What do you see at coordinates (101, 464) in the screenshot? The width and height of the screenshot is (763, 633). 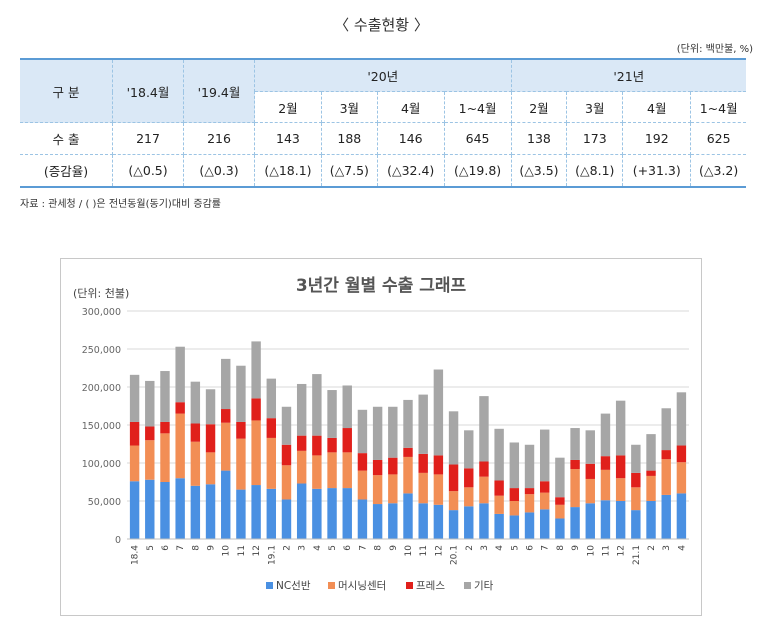 I see `y-tick-label: 100,000` at bounding box center [101, 464].